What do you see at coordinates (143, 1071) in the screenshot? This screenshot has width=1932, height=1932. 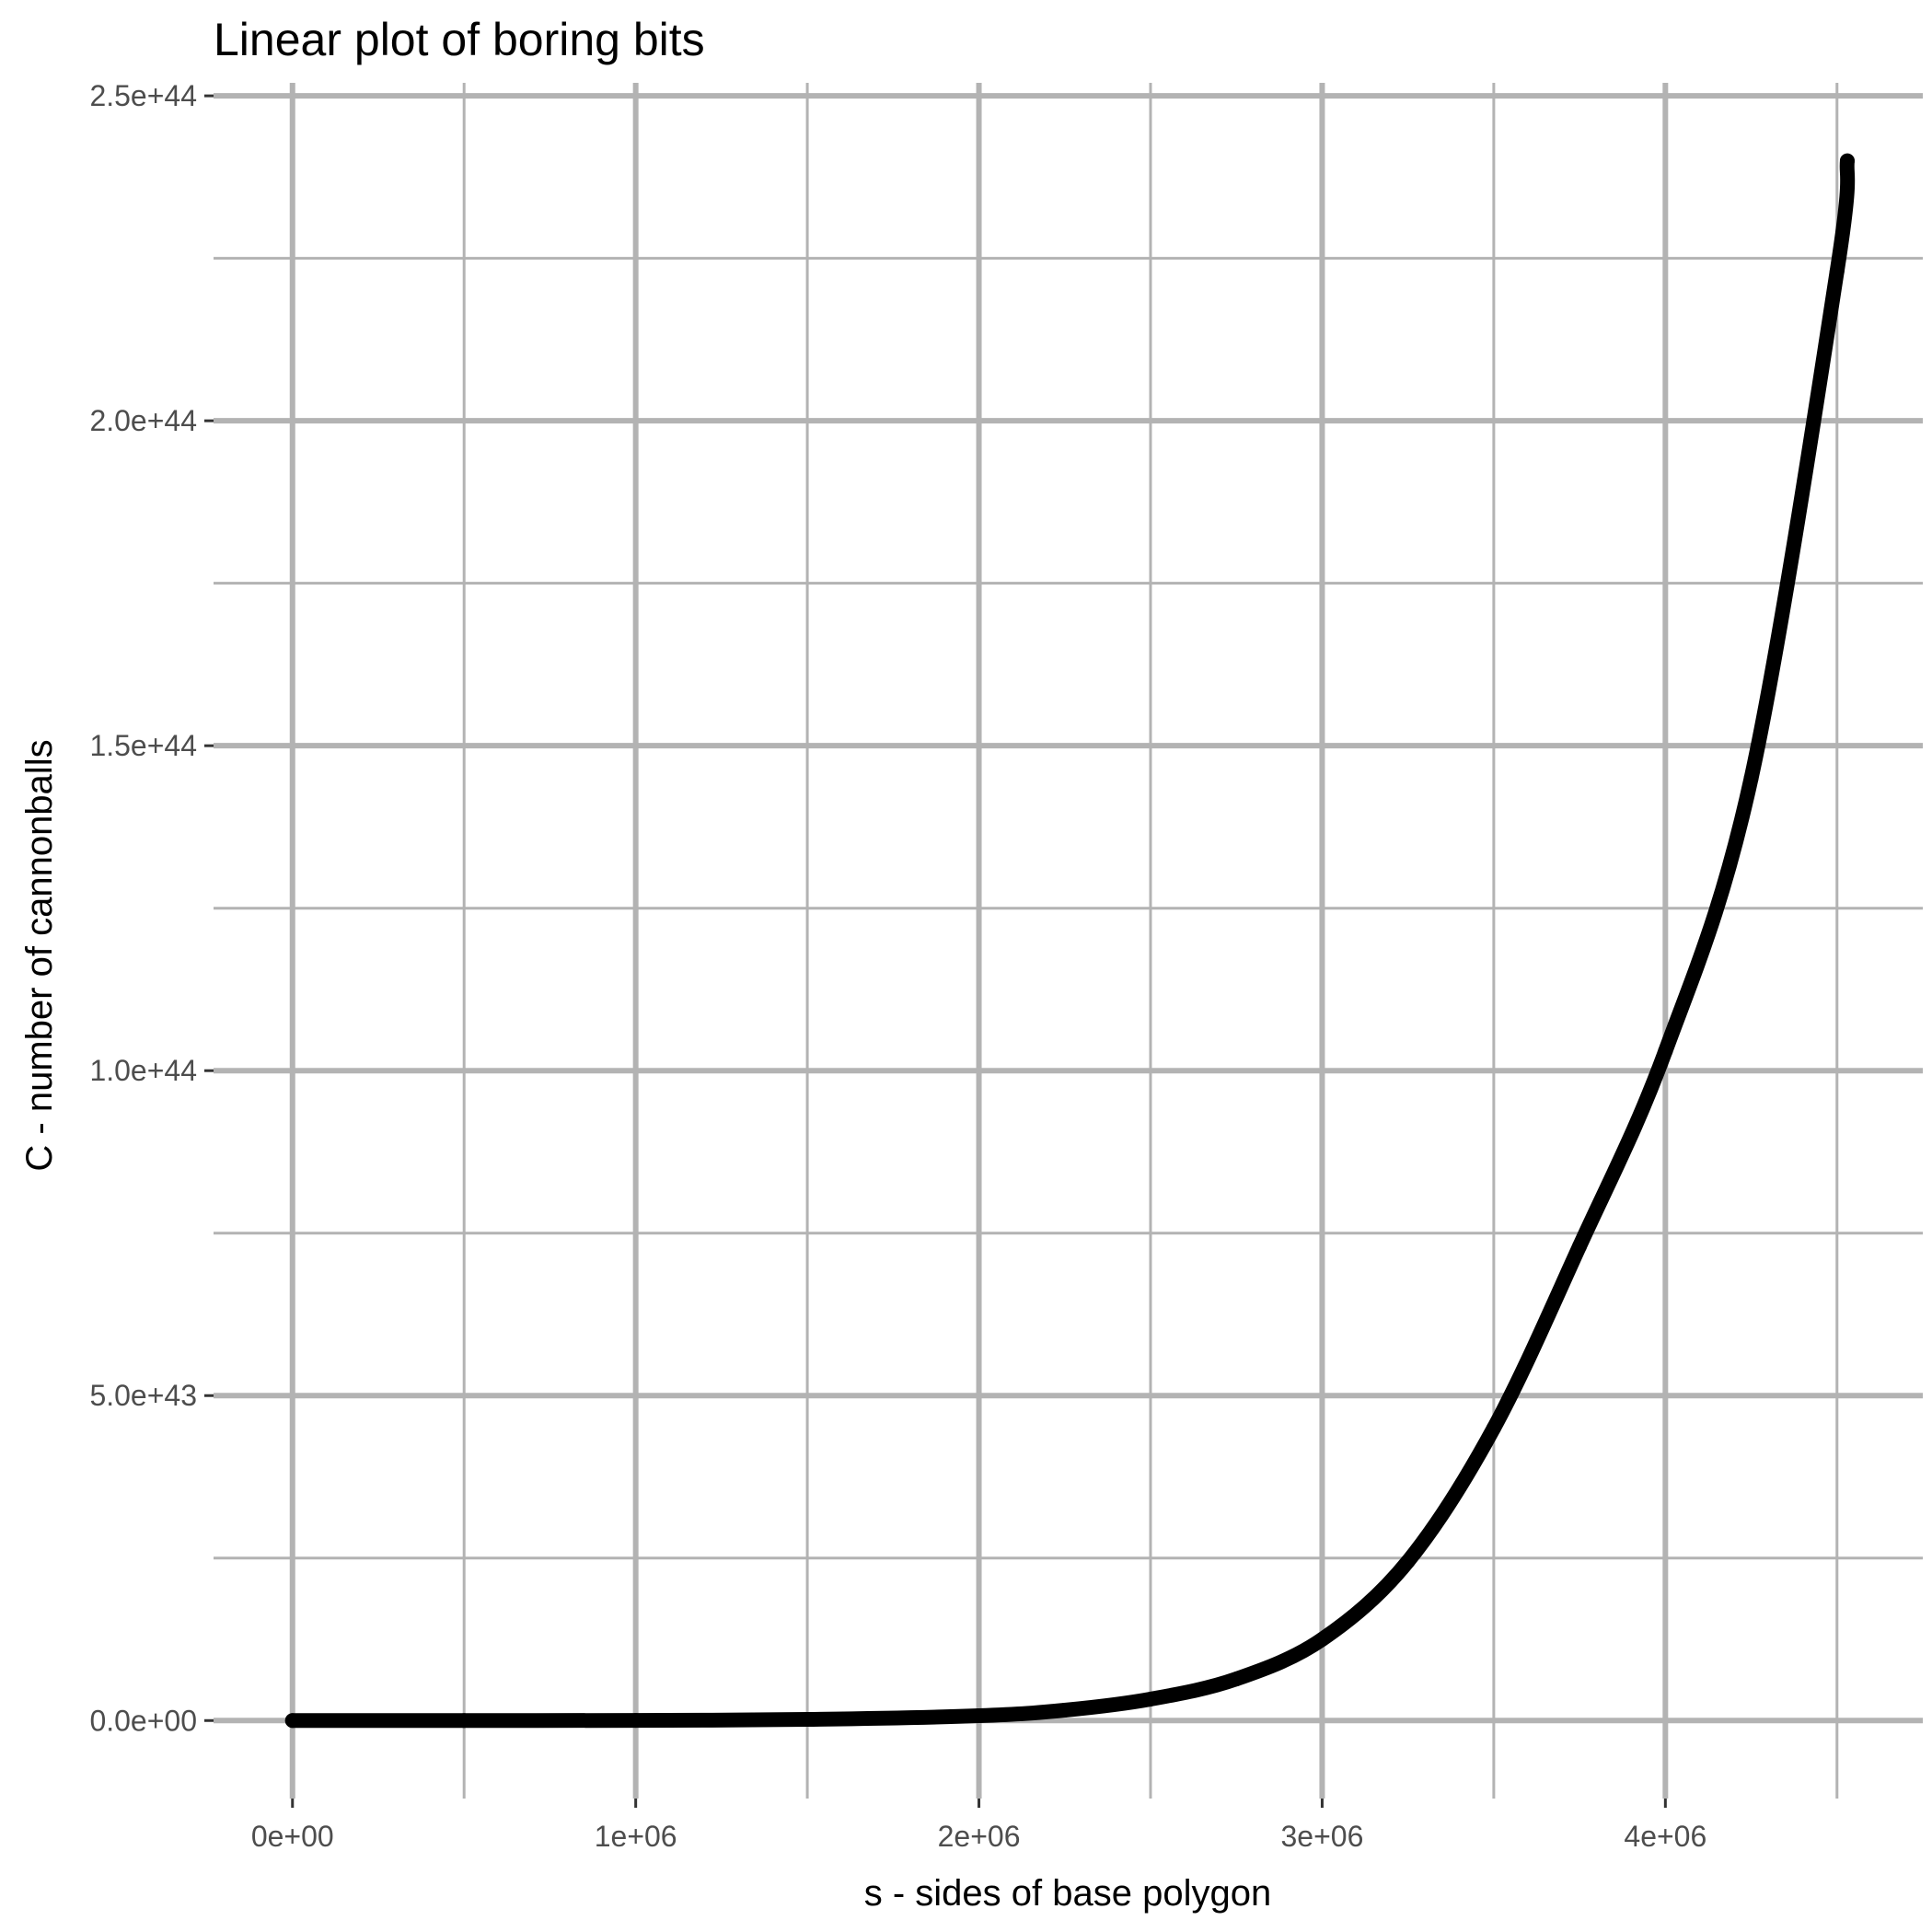 I see `y-tick-label-2: 1.0e+44` at bounding box center [143, 1071].